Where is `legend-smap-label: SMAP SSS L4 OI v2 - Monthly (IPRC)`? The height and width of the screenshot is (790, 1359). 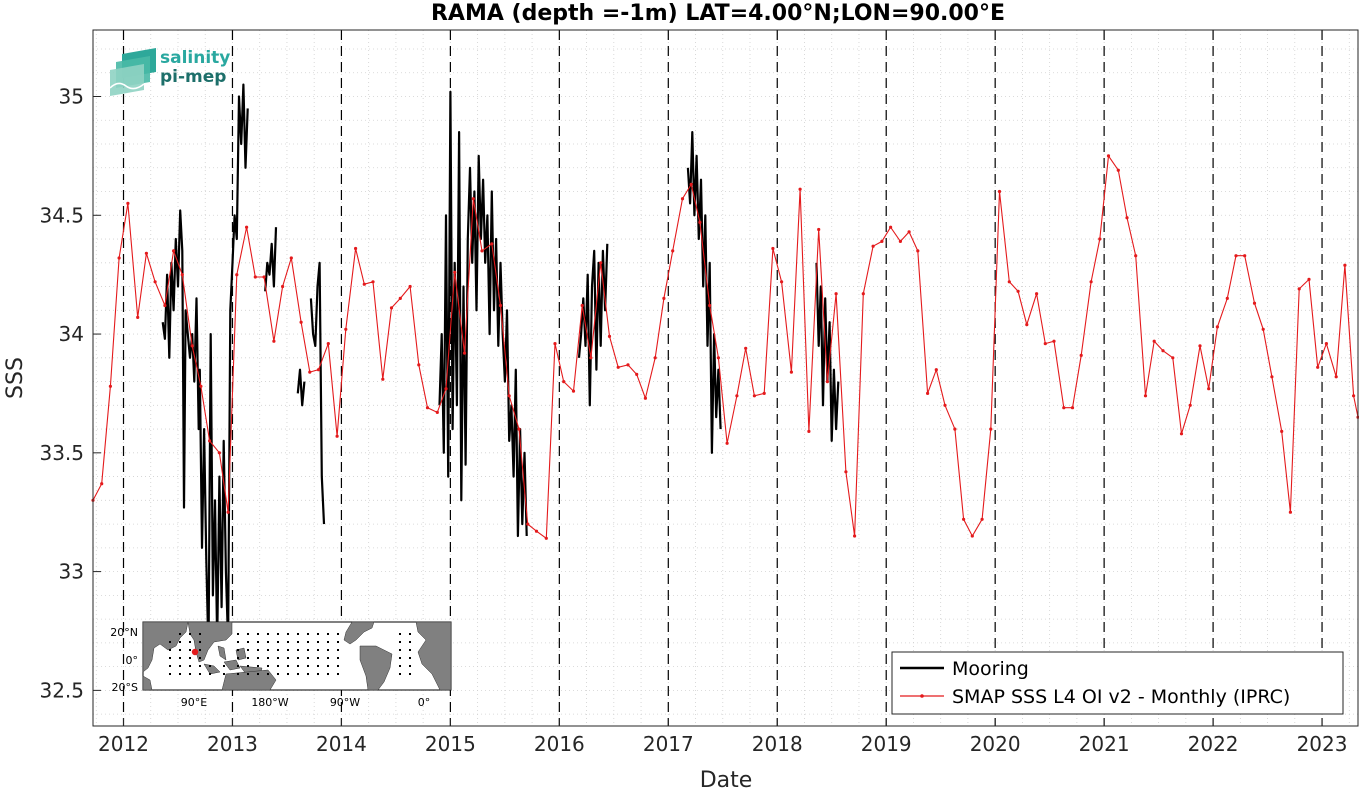
legend-smap-label: SMAP SSS L4 OI v2 - Monthly (IPRC) is located at coordinates (1121, 697).